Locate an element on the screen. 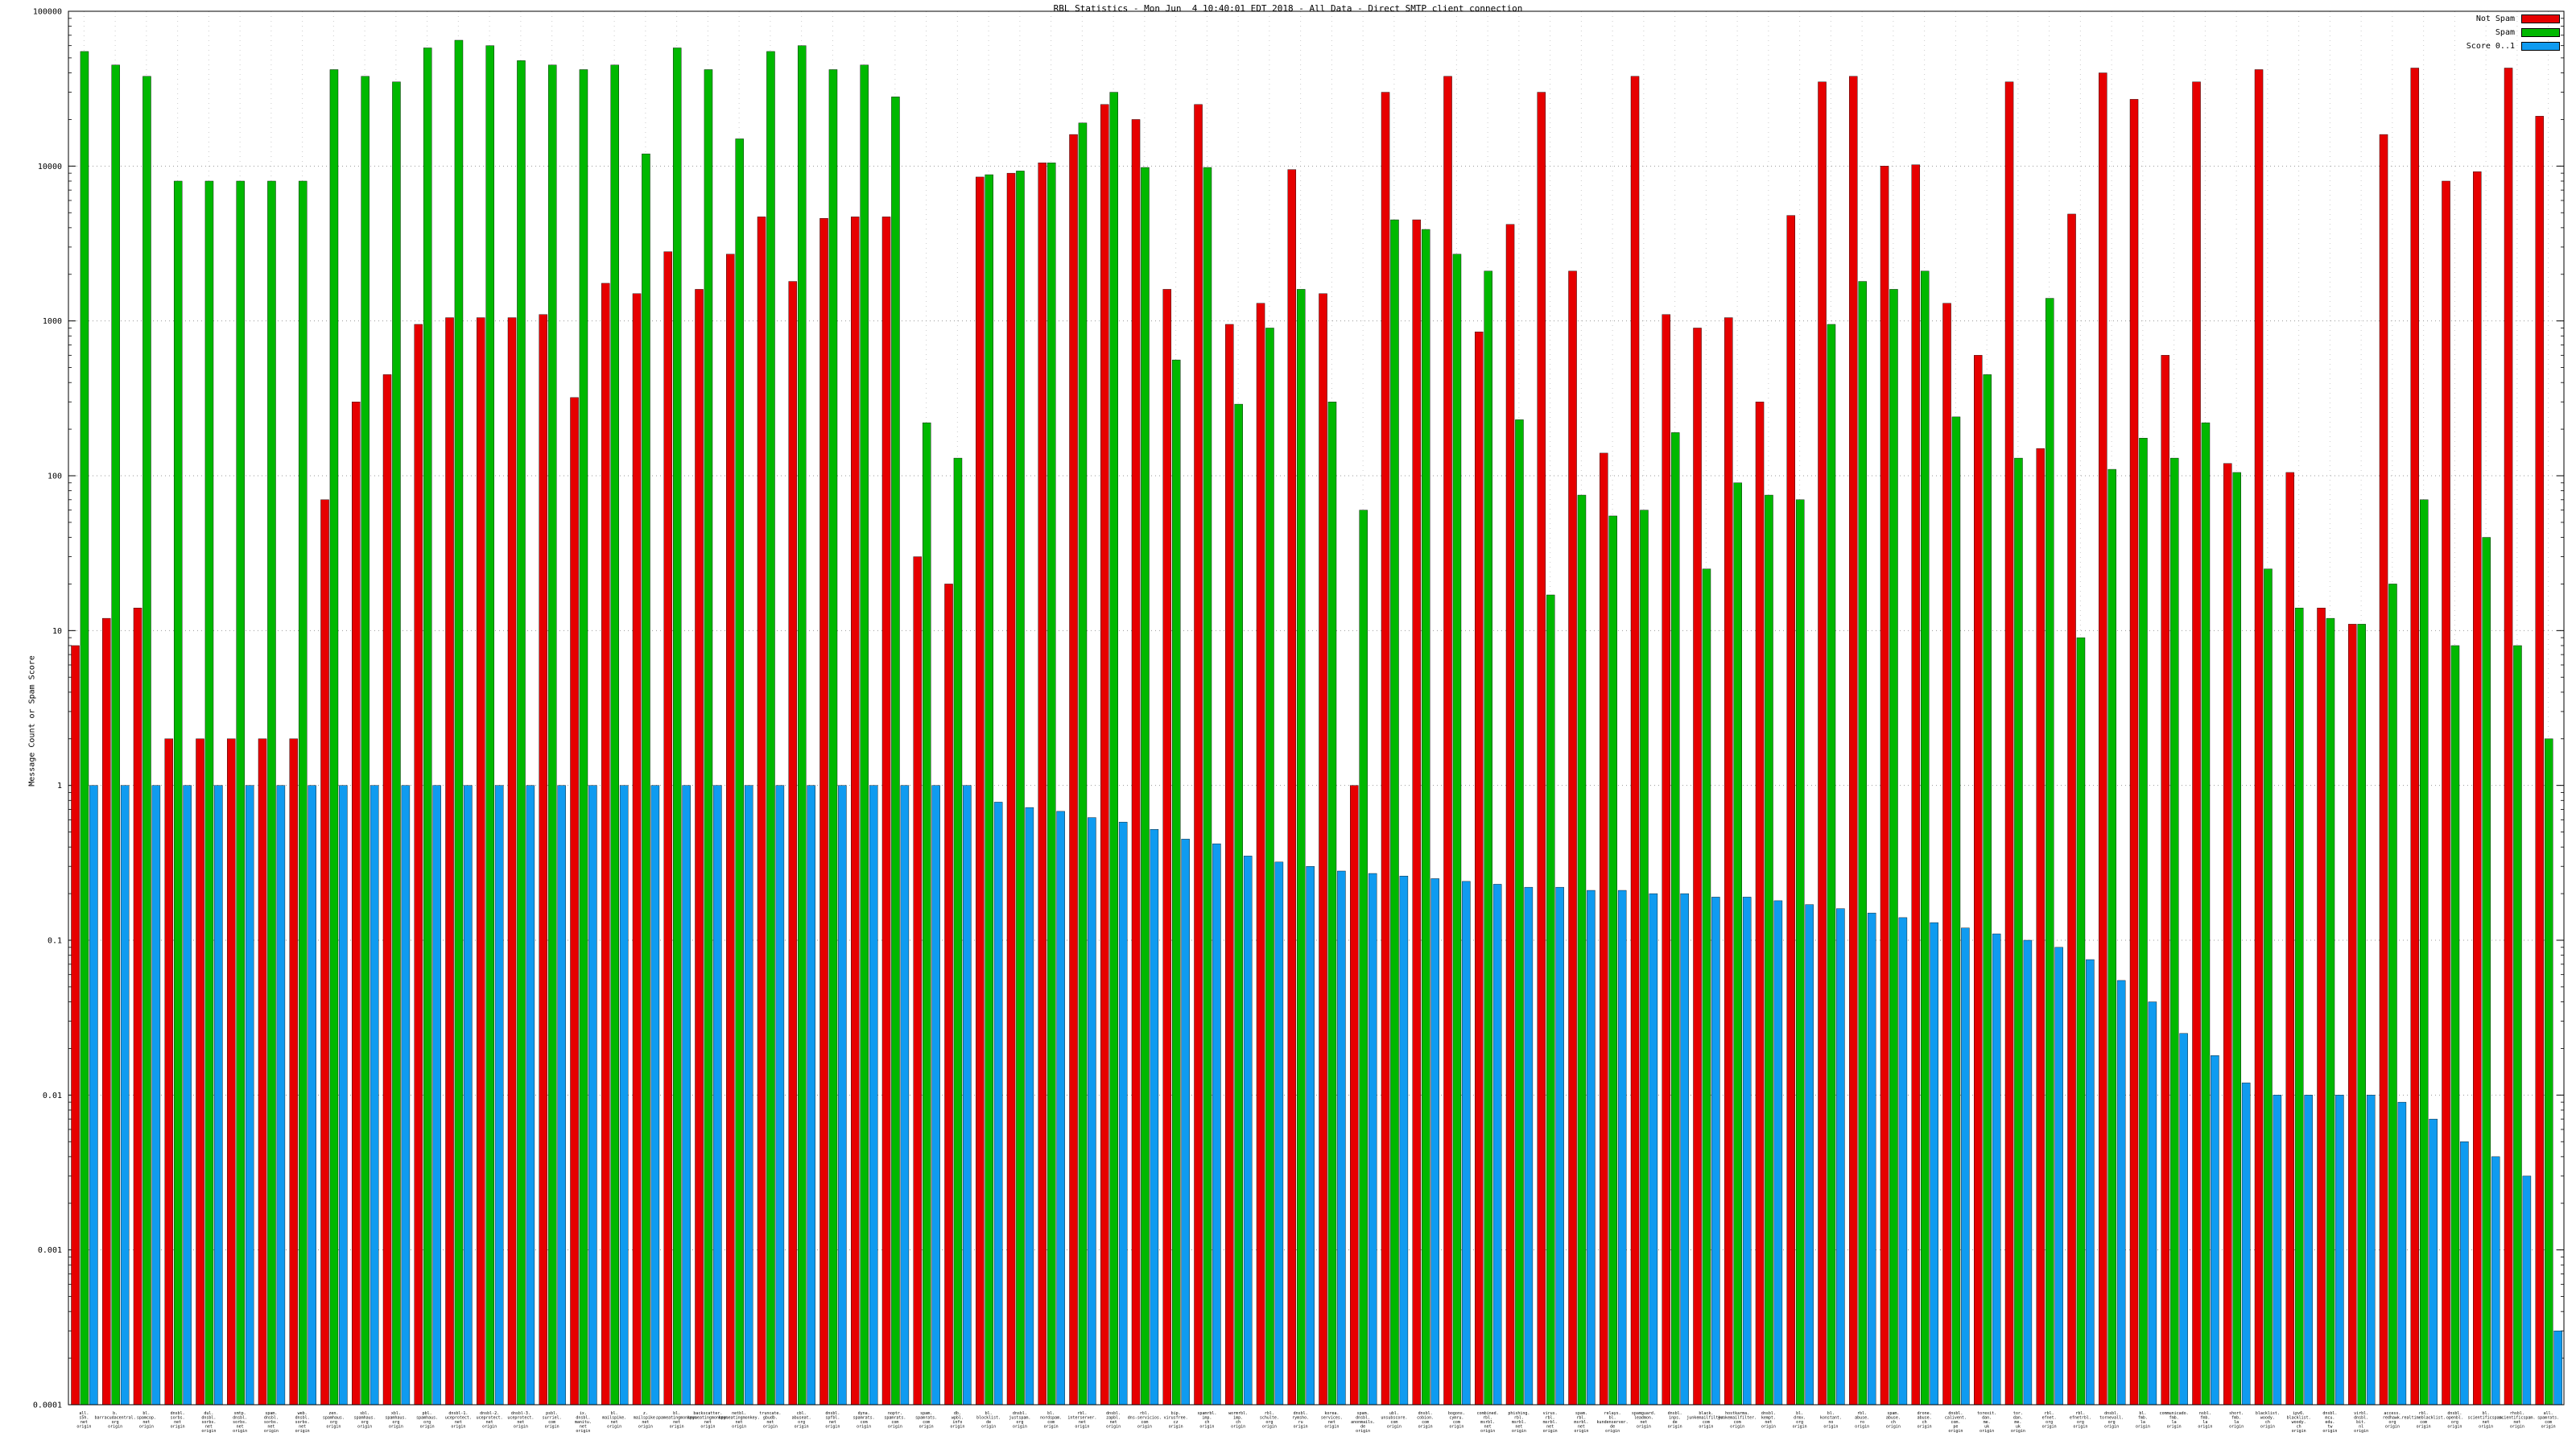 The height and width of the screenshot is (1449, 2576). x-tick-label: wormrbl. imp. ch origin is located at coordinates (1238, 1420).